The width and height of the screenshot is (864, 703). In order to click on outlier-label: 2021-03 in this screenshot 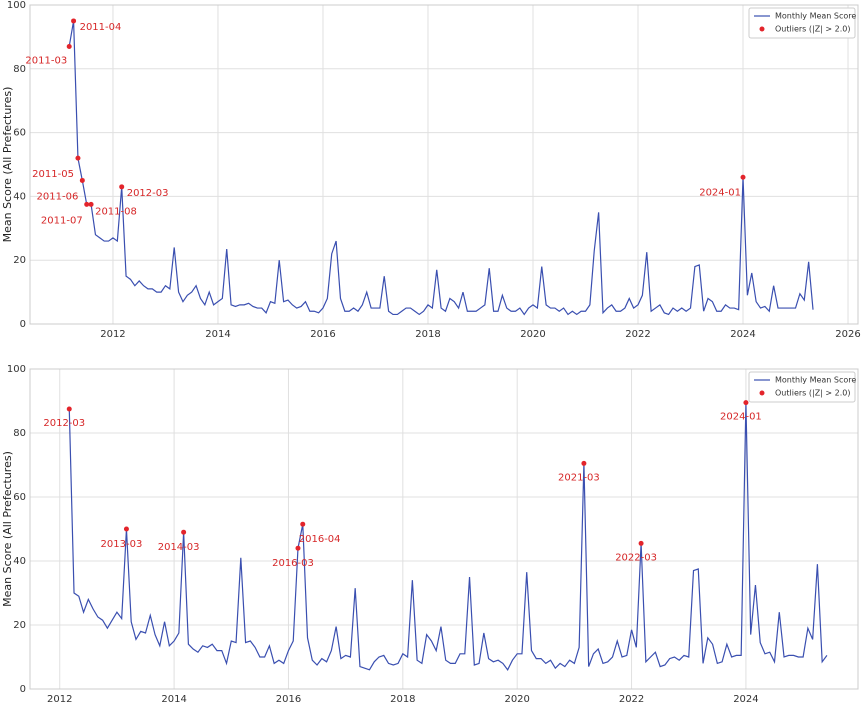, I will do `click(579, 477)`.